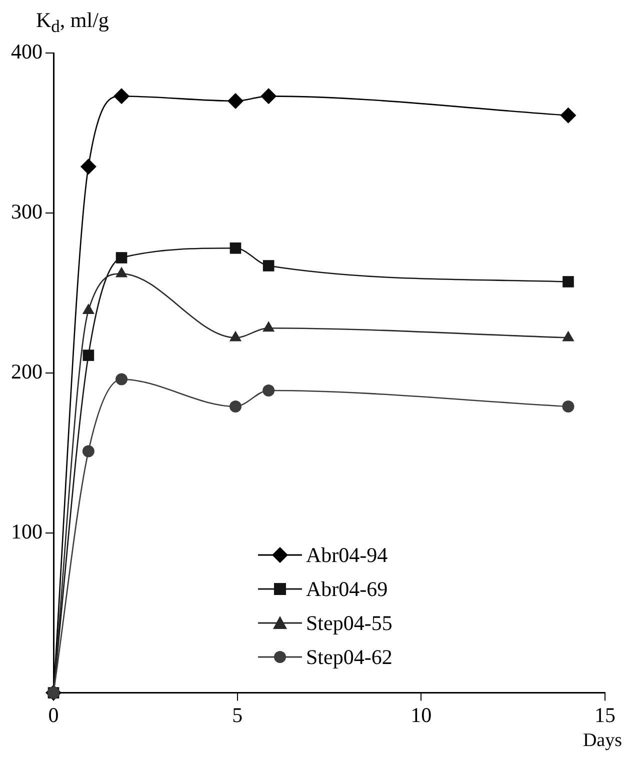  Describe the element at coordinates (237, 714) in the screenshot. I see `x-tick-label: 5` at that location.